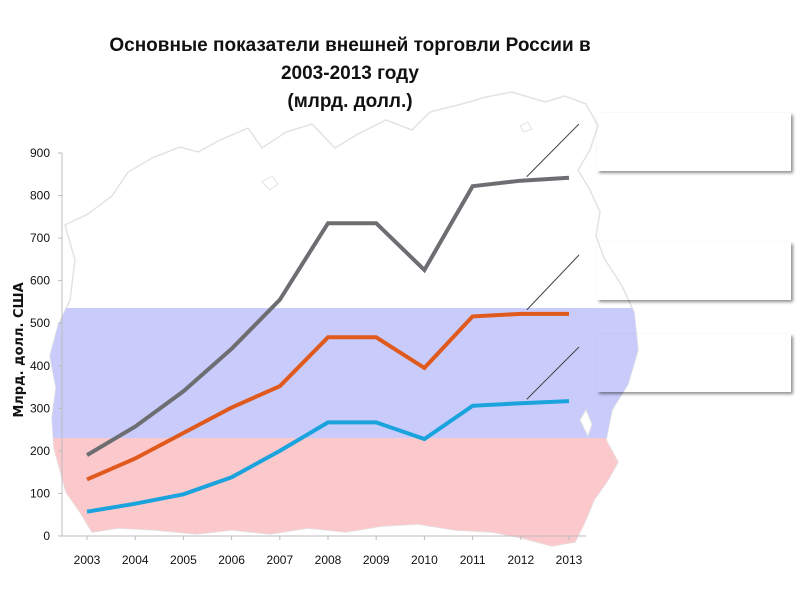 This screenshot has height=600, width=800. I want to click on x-tick-label: 2010, so click(424, 560).